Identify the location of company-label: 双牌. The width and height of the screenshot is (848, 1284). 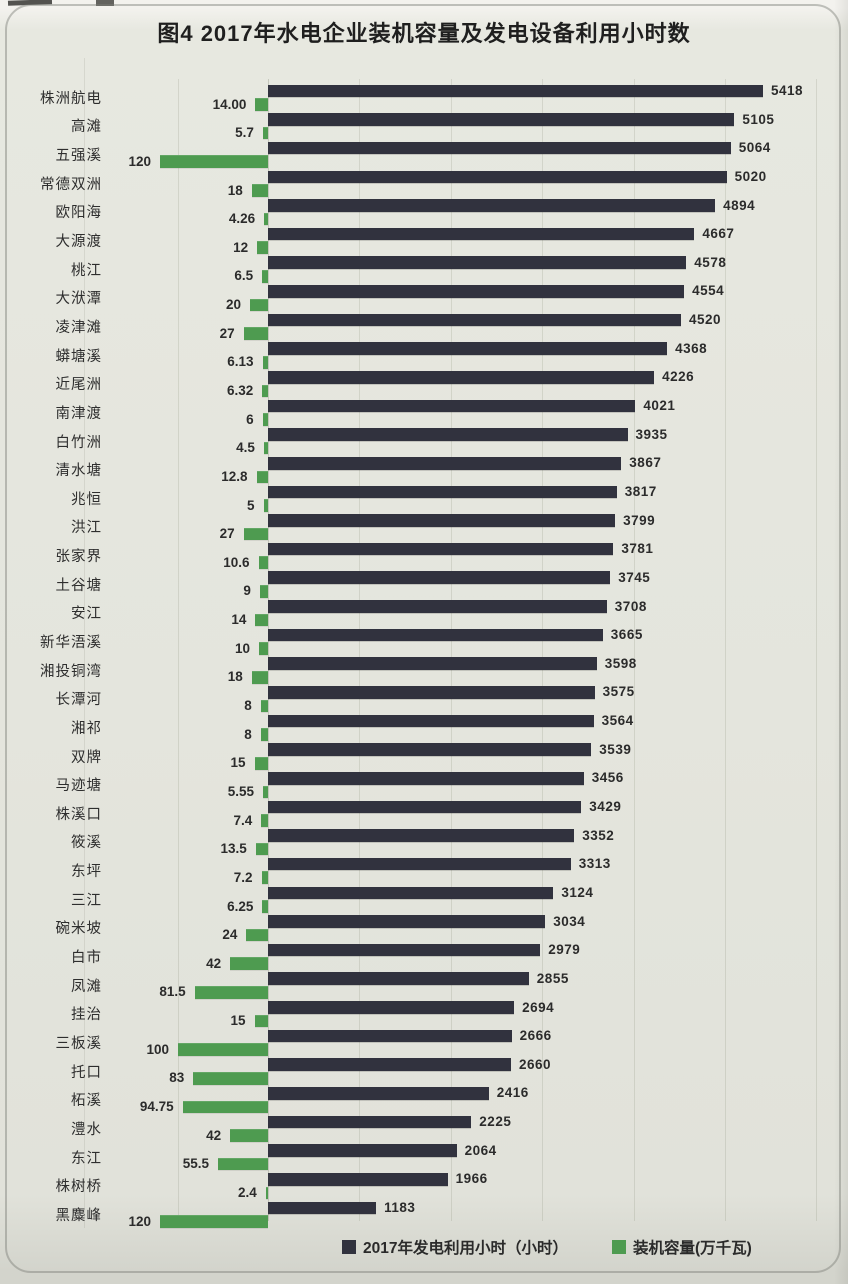
(86, 757).